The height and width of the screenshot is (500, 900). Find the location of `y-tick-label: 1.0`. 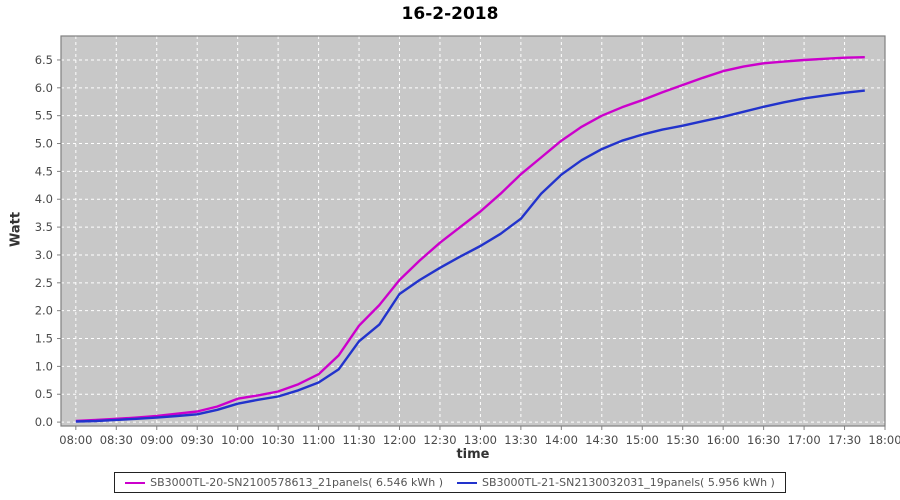

y-tick-label: 1.0 is located at coordinates (44, 366).